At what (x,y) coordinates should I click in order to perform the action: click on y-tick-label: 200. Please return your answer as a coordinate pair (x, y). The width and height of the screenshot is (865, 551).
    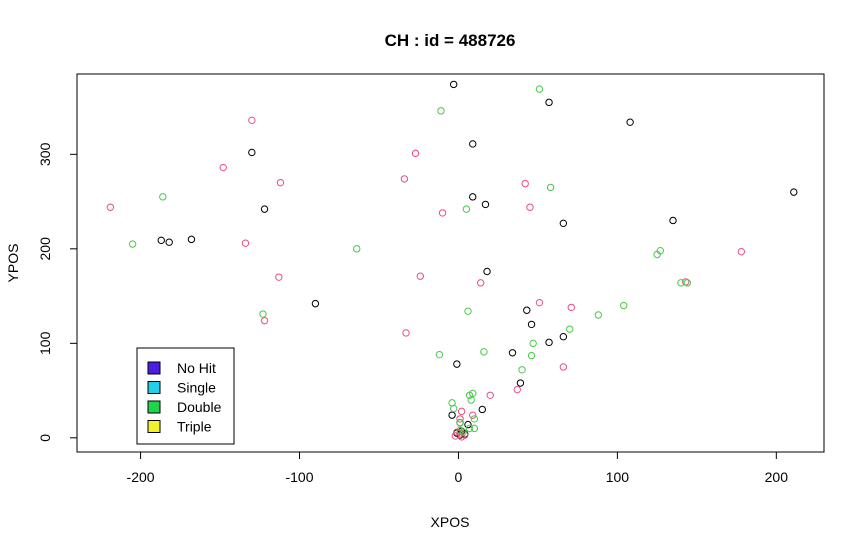
    Looking at the image, I should click on (45, 249).